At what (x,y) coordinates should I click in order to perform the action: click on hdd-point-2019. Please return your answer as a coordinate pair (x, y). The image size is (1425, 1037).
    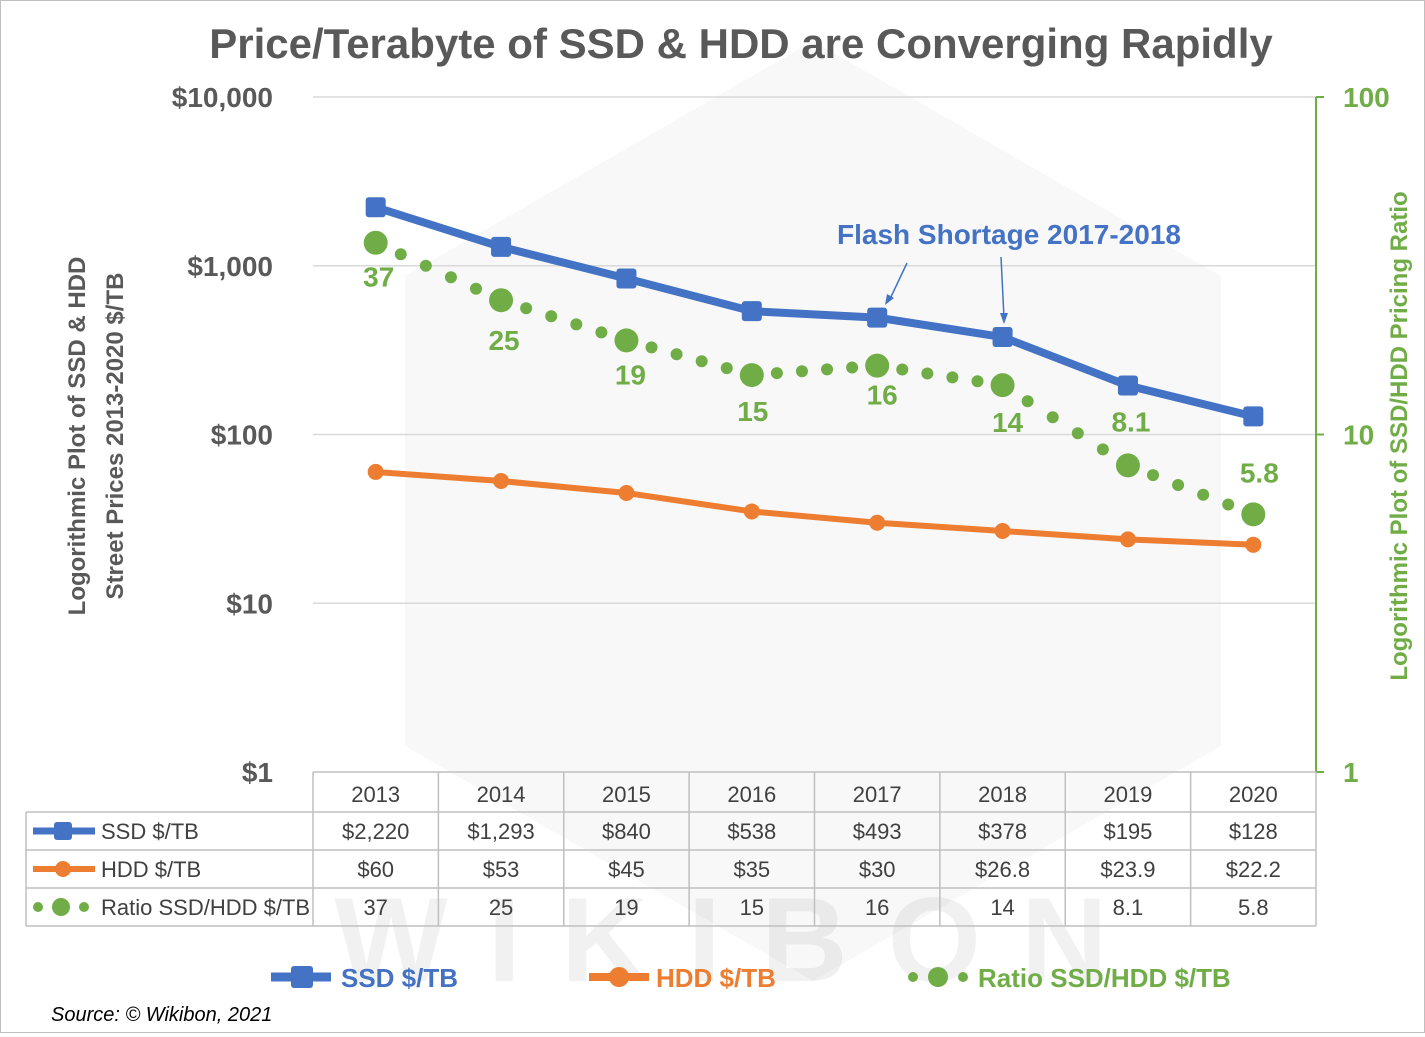
    Looking at the image, I should click on (1127, 539).